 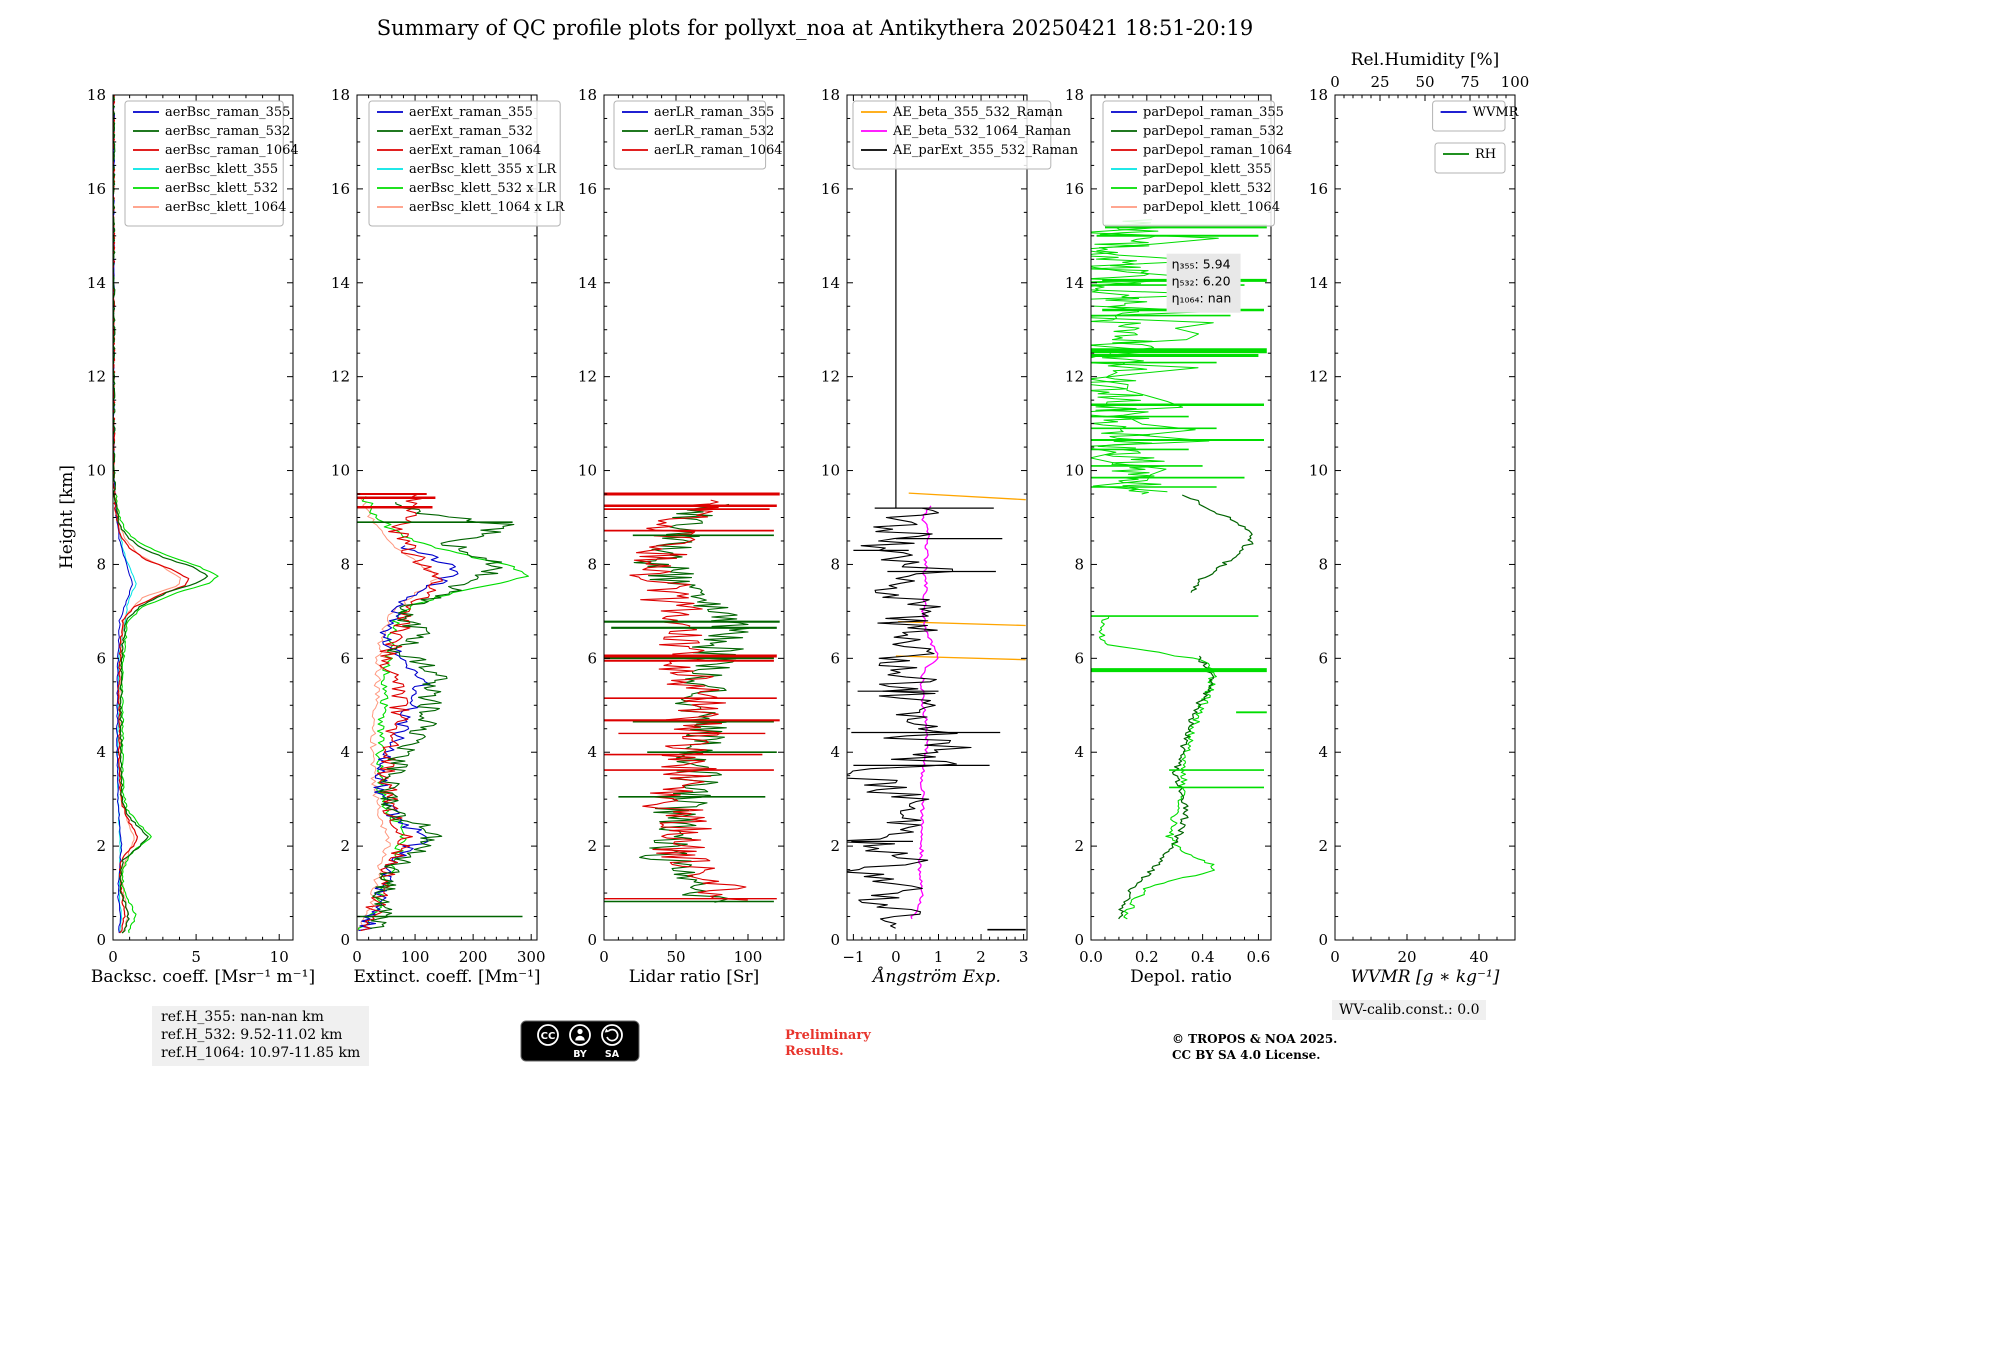 What do you see at coordinates (1259, 957) in the screenshot?
I see `x-tick-label: 0.6` at bounding box center [1259, 957].